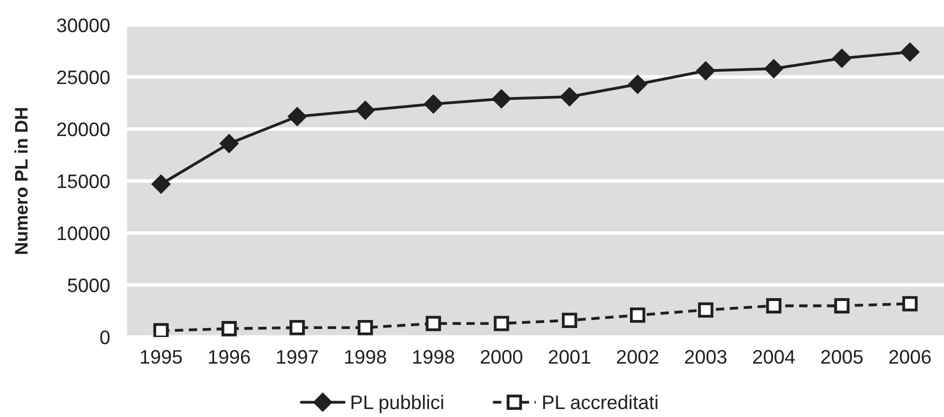 This screenshot has height=417, width=944. What do you see at coordinates (705, 357) in the screenshot?
I see `x-tick-label: 2003` at bounding box center [705, 357].